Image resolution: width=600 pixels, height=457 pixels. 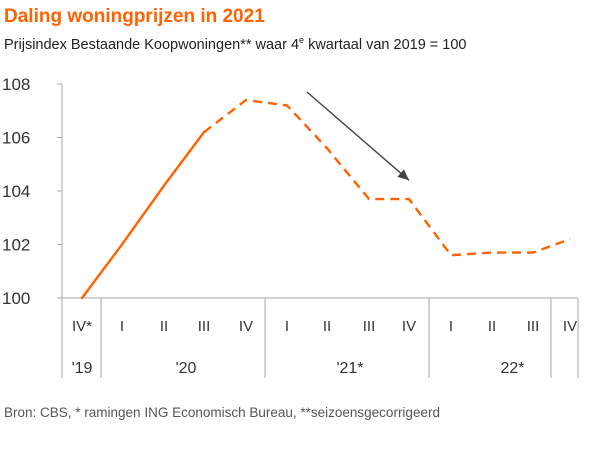 I want to click on annotation-arrow, so click(x=358, y=136).